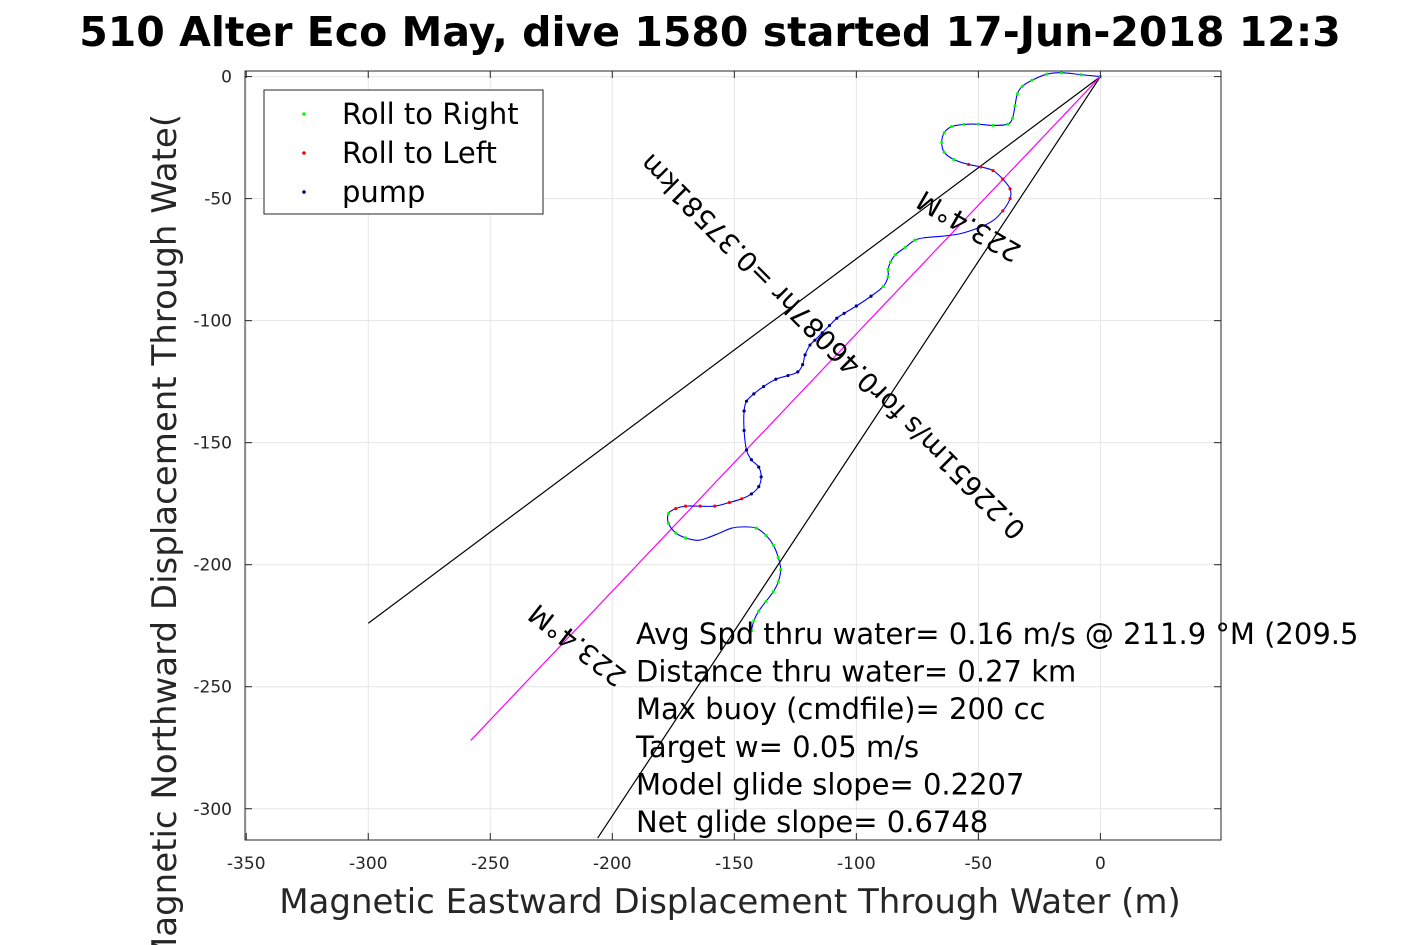 This screenshot has width=1417, height=945. Describe the element at coordinates (856, 672) in the screenshot. I see `stat-line: Distance thru water= 0.27 km` at that location.